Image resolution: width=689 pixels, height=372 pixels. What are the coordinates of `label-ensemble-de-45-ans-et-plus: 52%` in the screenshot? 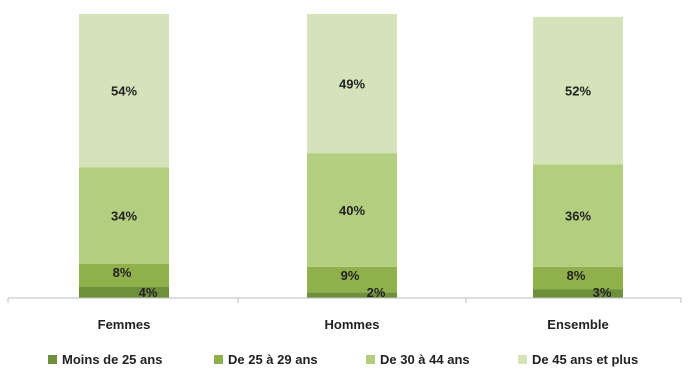 It's located at (578, 91).